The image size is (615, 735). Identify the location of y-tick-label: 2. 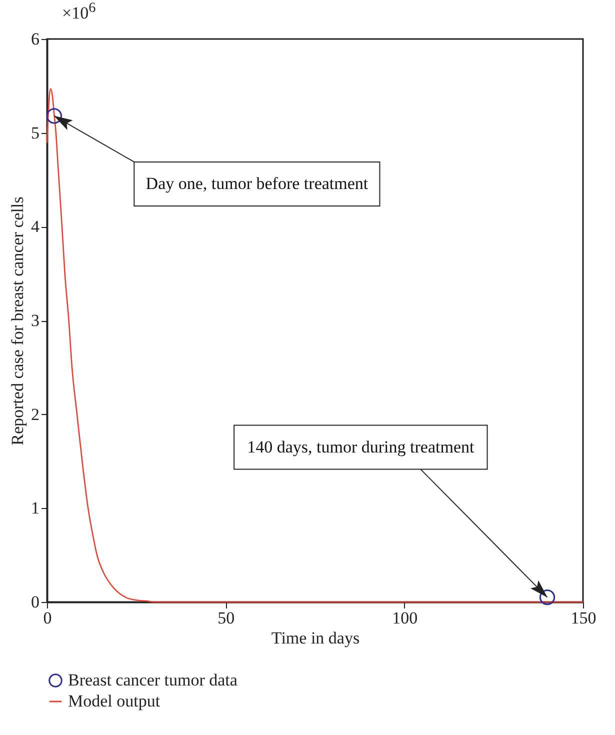
(35, 414).